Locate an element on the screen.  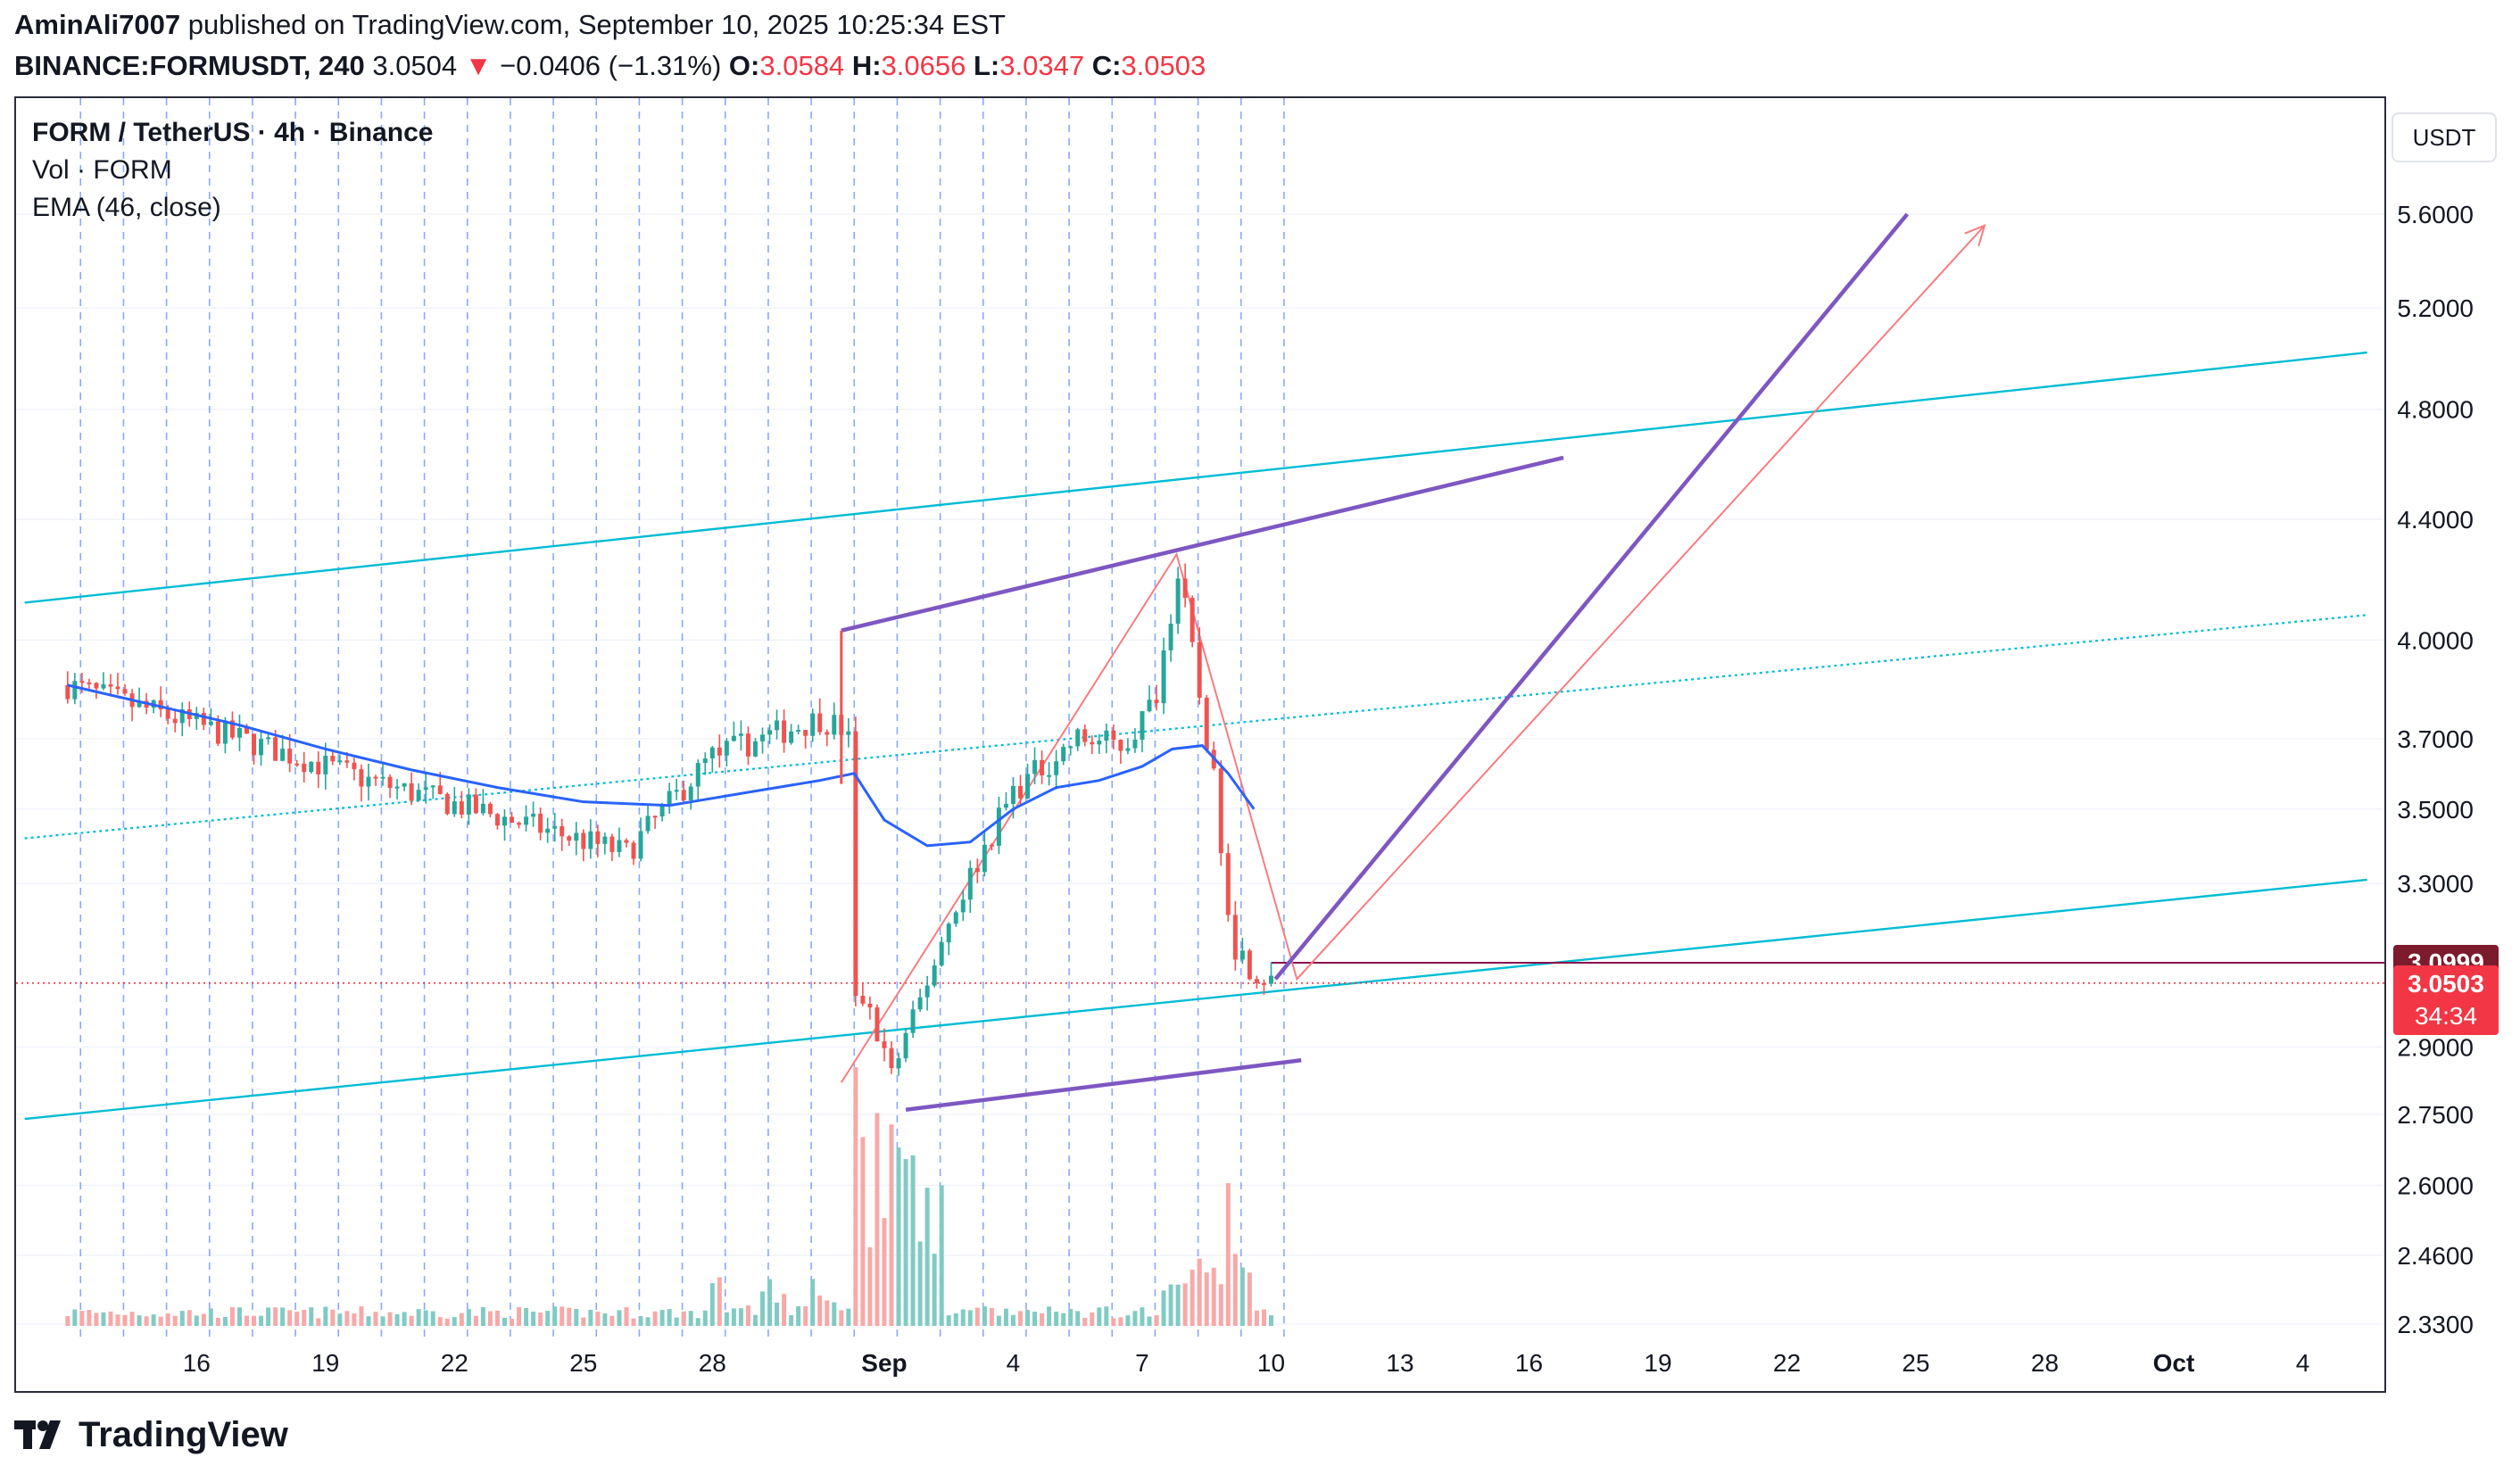
bar-countdown: 34:34 is located at coordinates (2446, 1015).